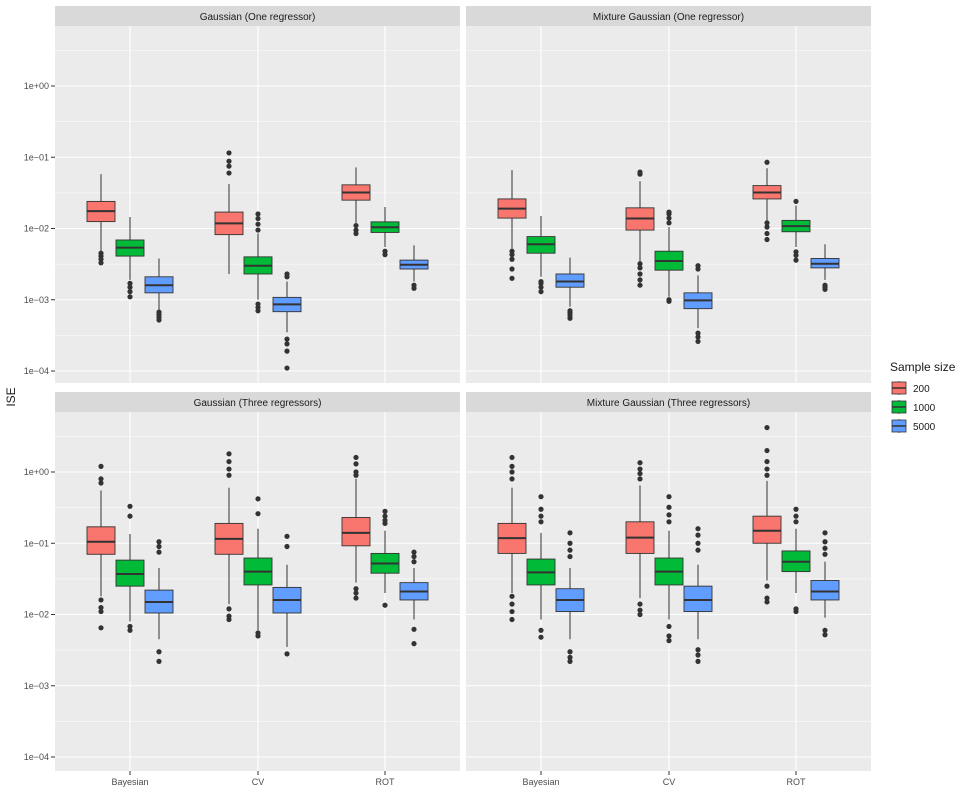 The height and width of the screenshot is (807, 969). I want to click on x-axis-ticks-left: Bayesian CV ROT, so click(253, 779).